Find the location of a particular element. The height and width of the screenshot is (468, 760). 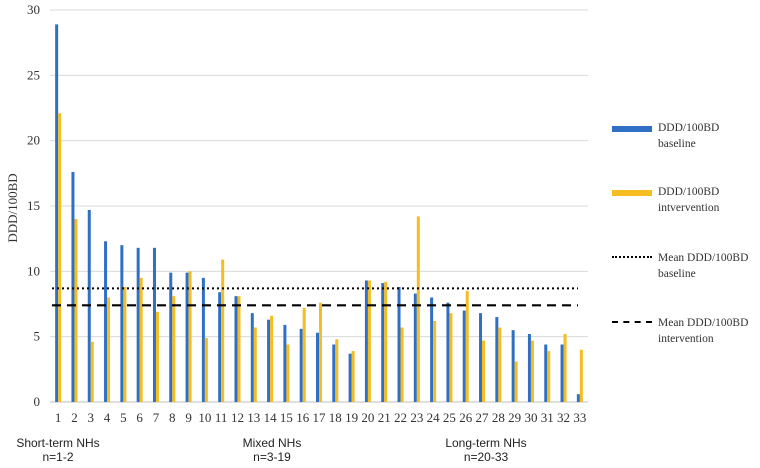

y-tick-label-15: 15 is located at coordinates (33, 205).